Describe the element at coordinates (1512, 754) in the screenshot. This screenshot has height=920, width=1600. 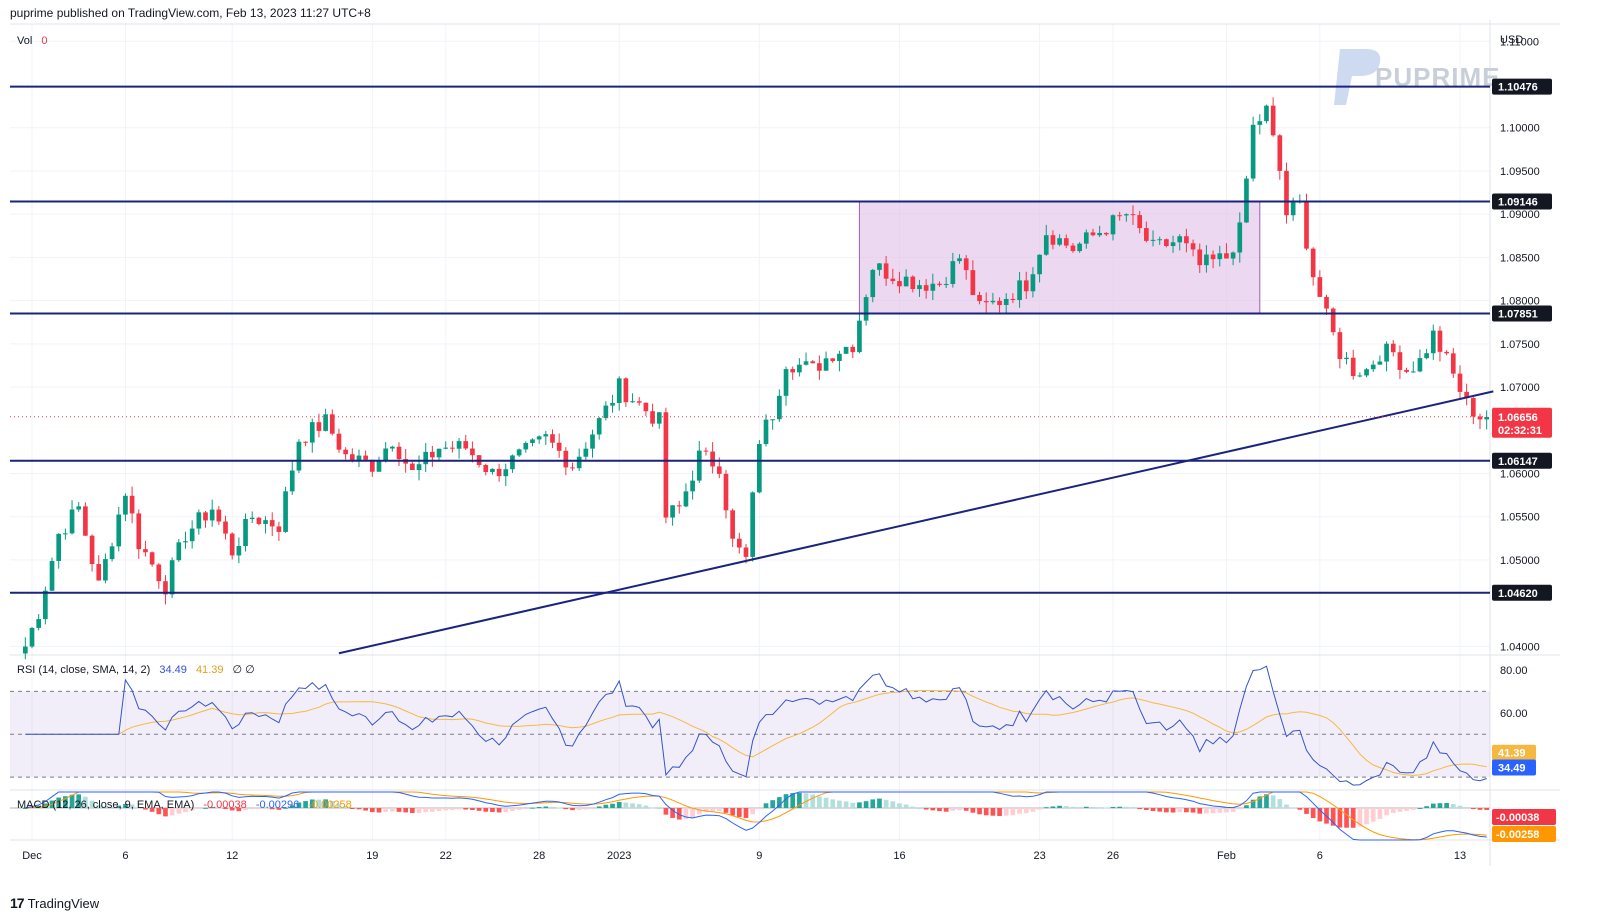
I see `rsi-sma-label: 41.39` at that location.